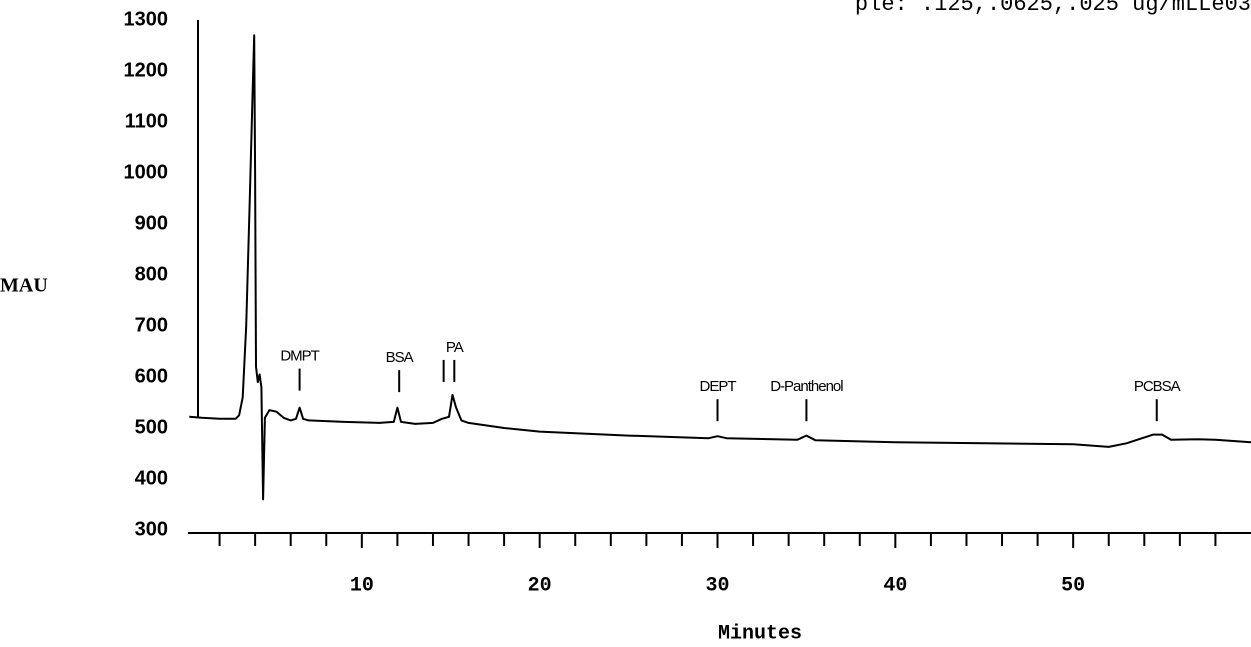 The width and height of the screenshot is (1251, 647). Describe the element at coordinates (400, 357) in the screenshot. I see `peak-label: BSA` at that location.